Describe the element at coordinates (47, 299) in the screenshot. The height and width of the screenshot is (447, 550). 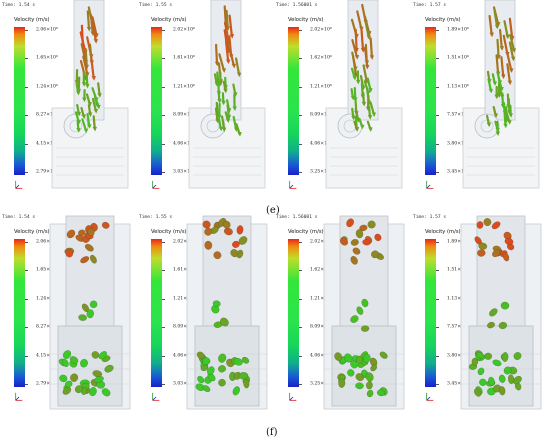
I see `colorbar-tick-label: 1.24×10⁰` at that location.